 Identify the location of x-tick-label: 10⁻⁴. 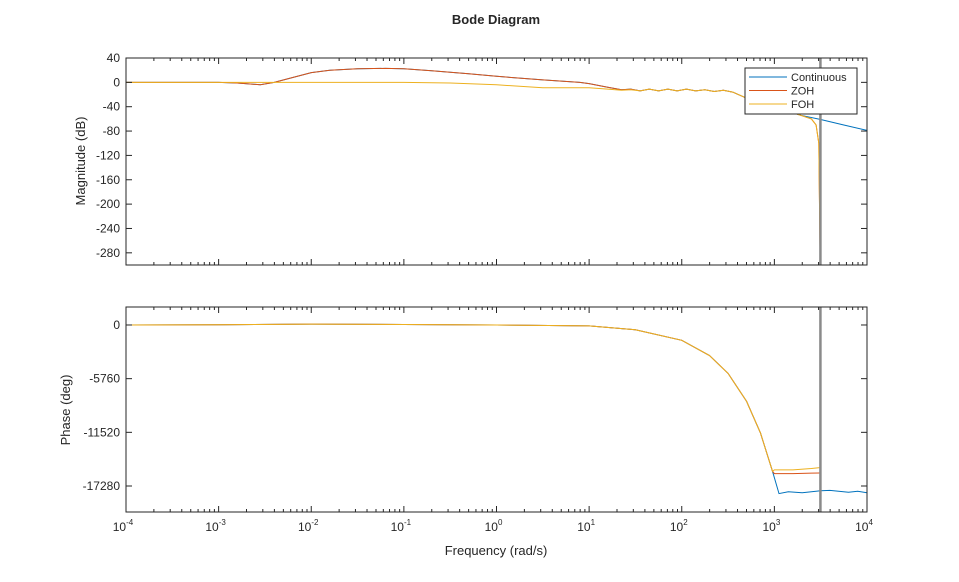
(123, 526).